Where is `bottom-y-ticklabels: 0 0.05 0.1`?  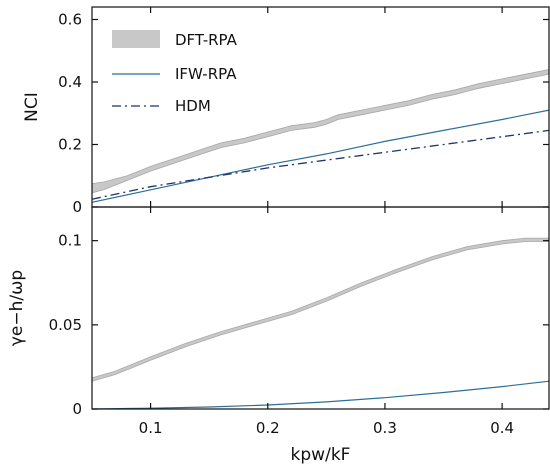
bottom-y-ticklabels: 0 0.05 0.1 is located at coordinates (65, 325).